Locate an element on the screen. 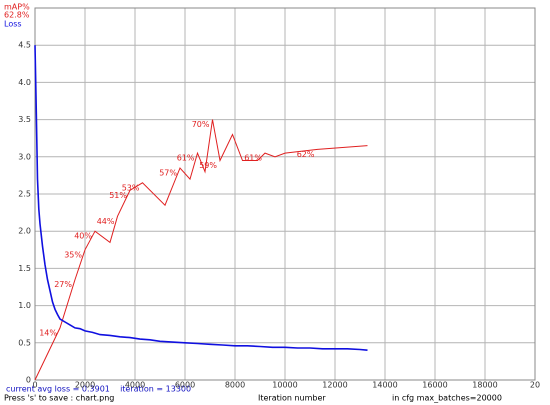  x-tick-label: 18000 is located at coordinates (484, 385).